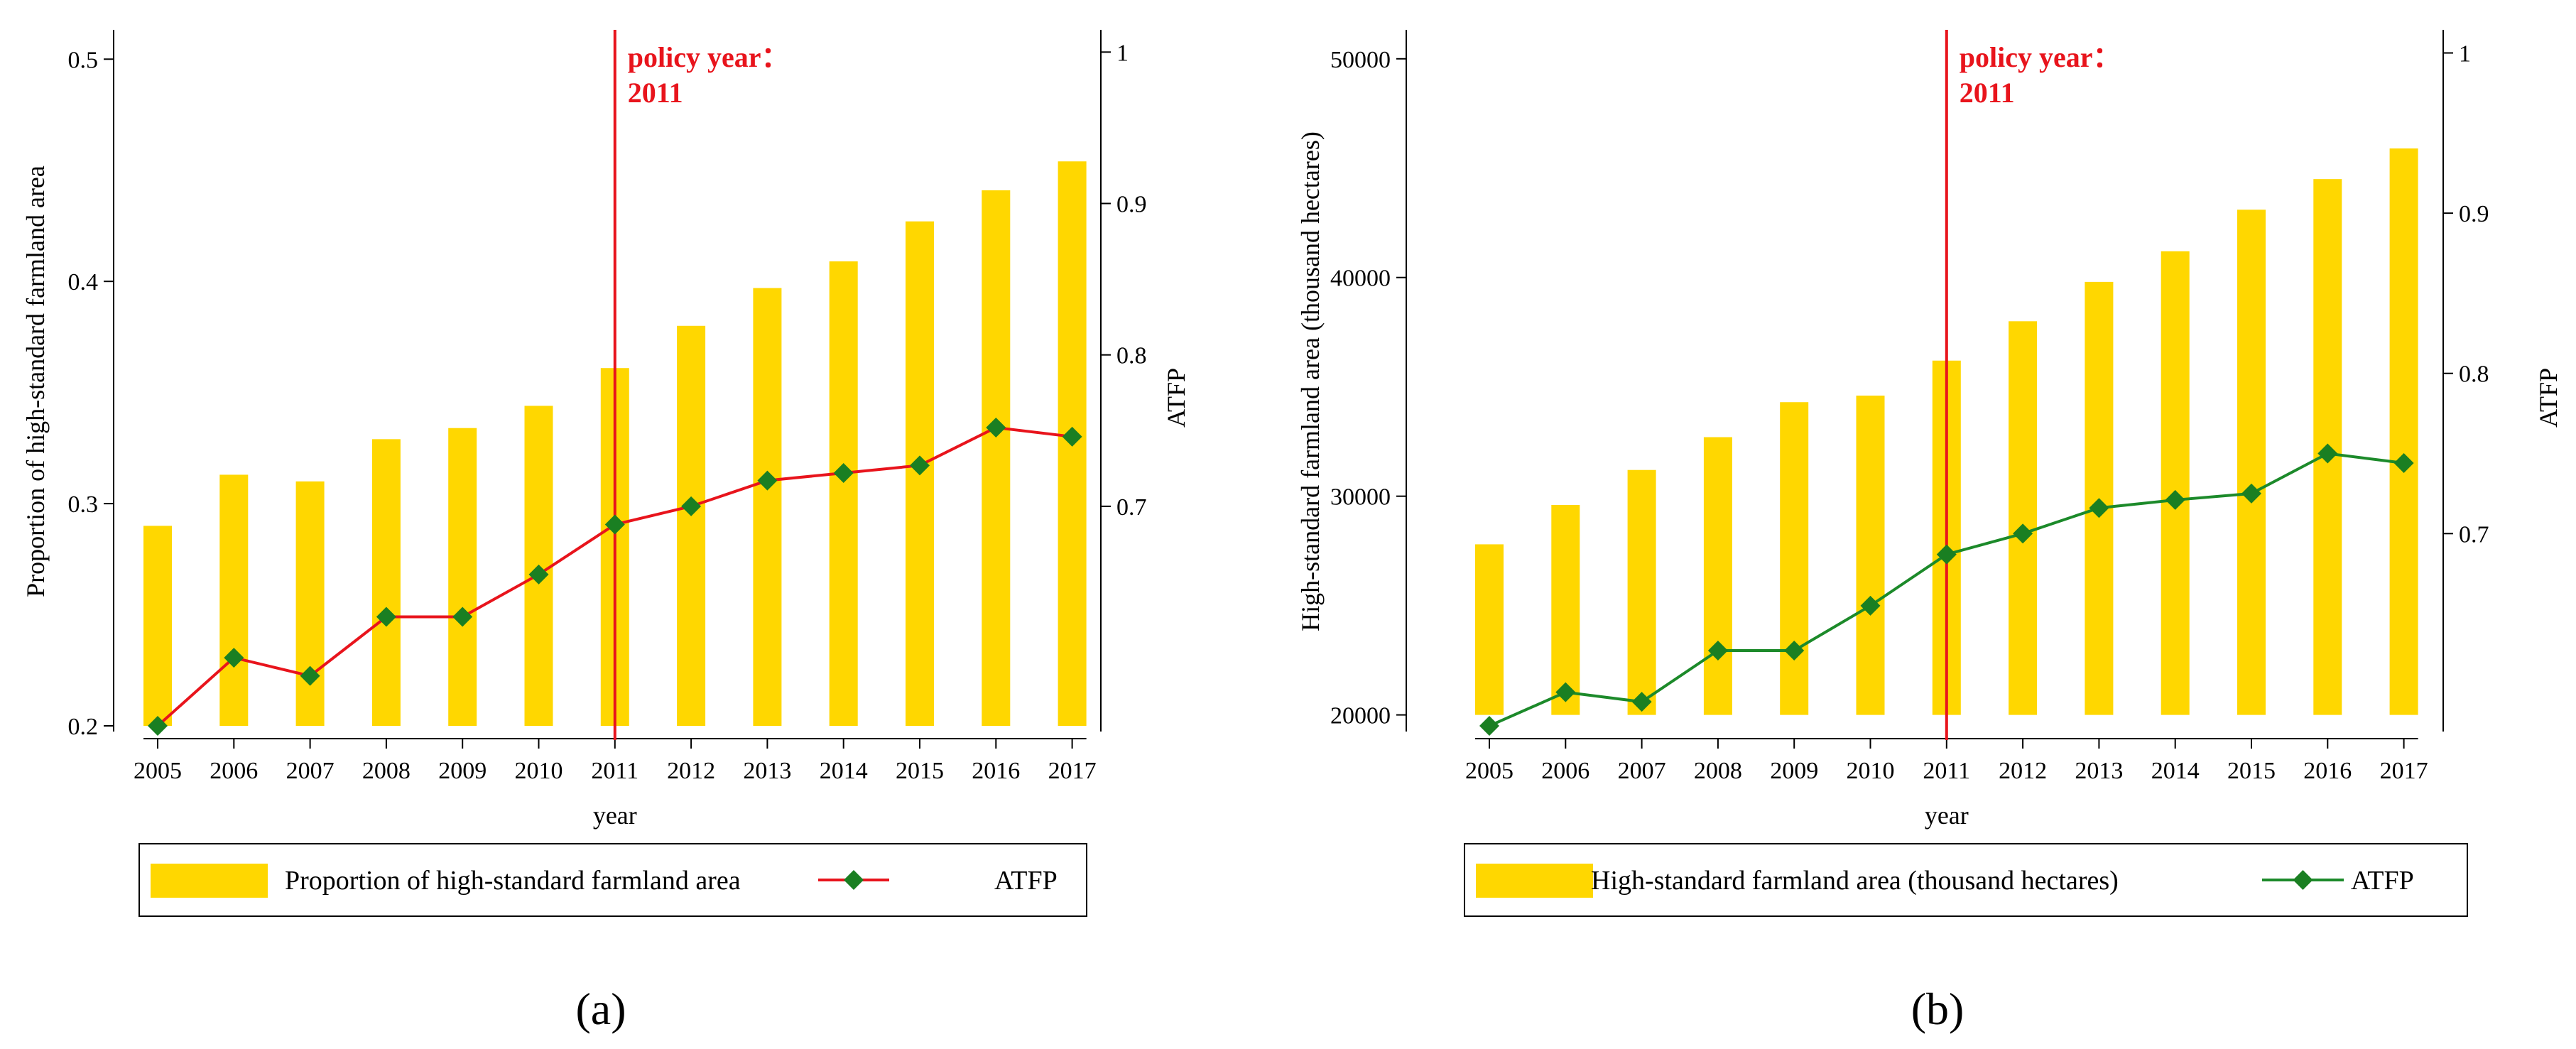 The image size is (2576, 1049). Describe the element at coordinates (1565, 692) in the screenshot. I see `b-atfp-point-2006` at that location.